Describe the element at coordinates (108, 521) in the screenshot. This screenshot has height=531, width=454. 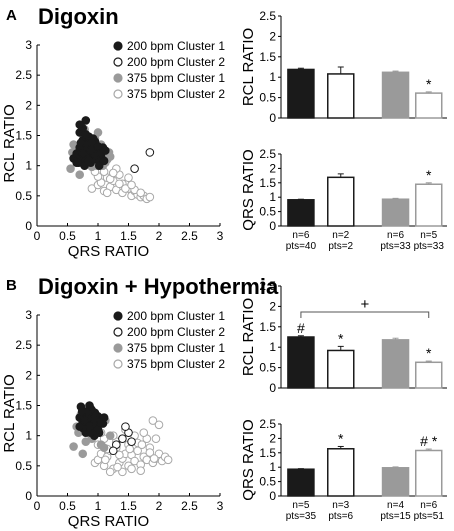
I see `scatter-x-label: QRS RATIO` at that location.